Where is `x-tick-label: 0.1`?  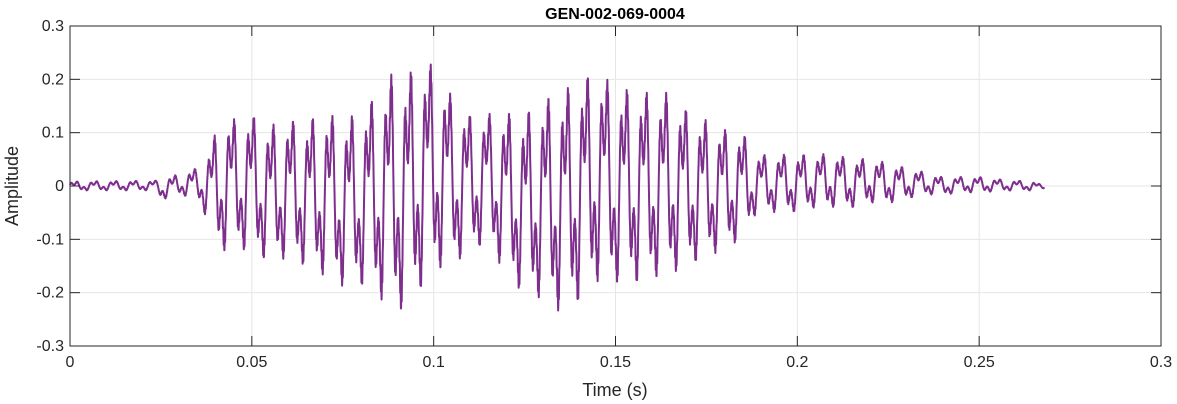
x-tick-label: 0.1 is located at coordinates (434, 362).